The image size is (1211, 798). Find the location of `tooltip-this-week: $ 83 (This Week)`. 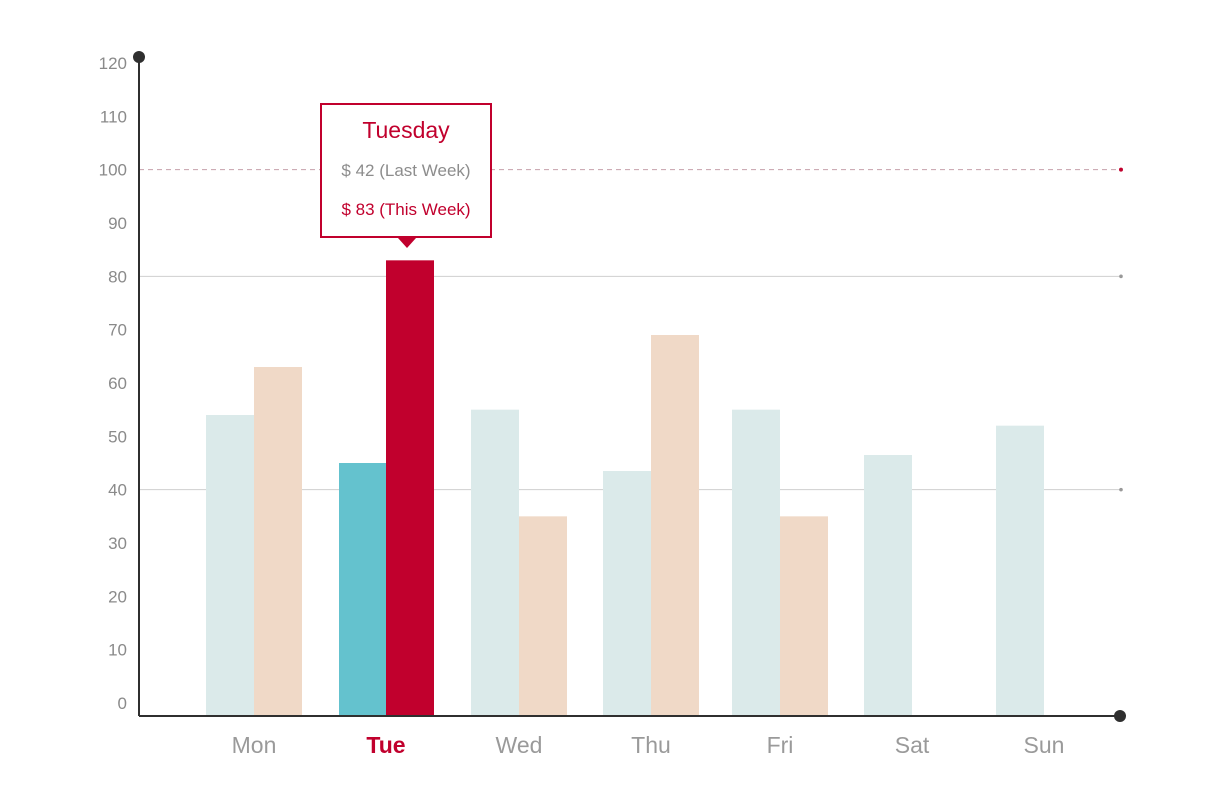

tooltip-this-week: $ 83 (This Week) is located at coordinates (406, 209).